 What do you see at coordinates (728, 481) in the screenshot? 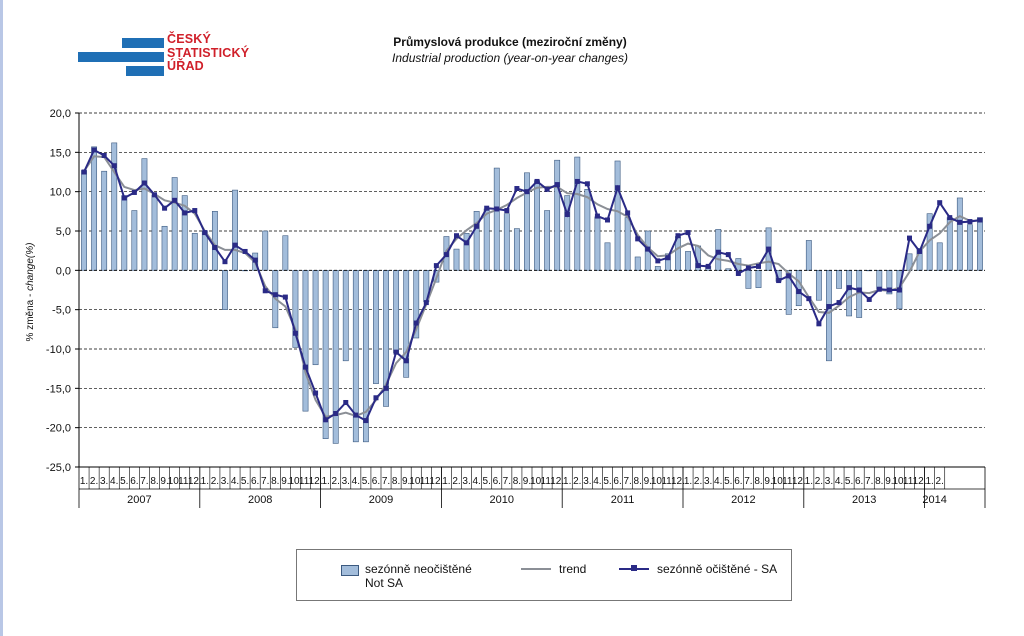
I see `x-month-label: 5.` at bounding box center [728, 481].